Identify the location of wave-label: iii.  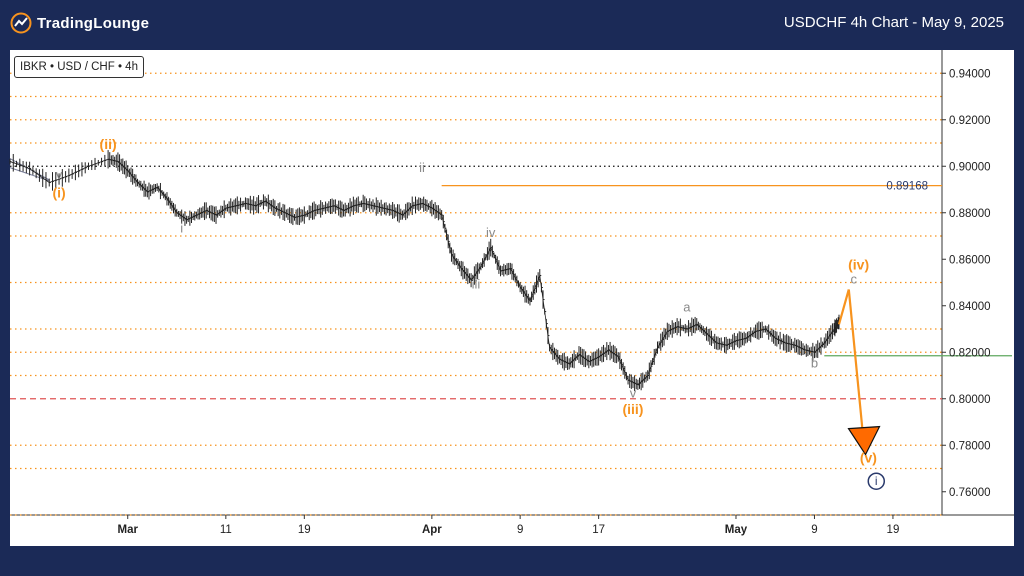
(476, 283).